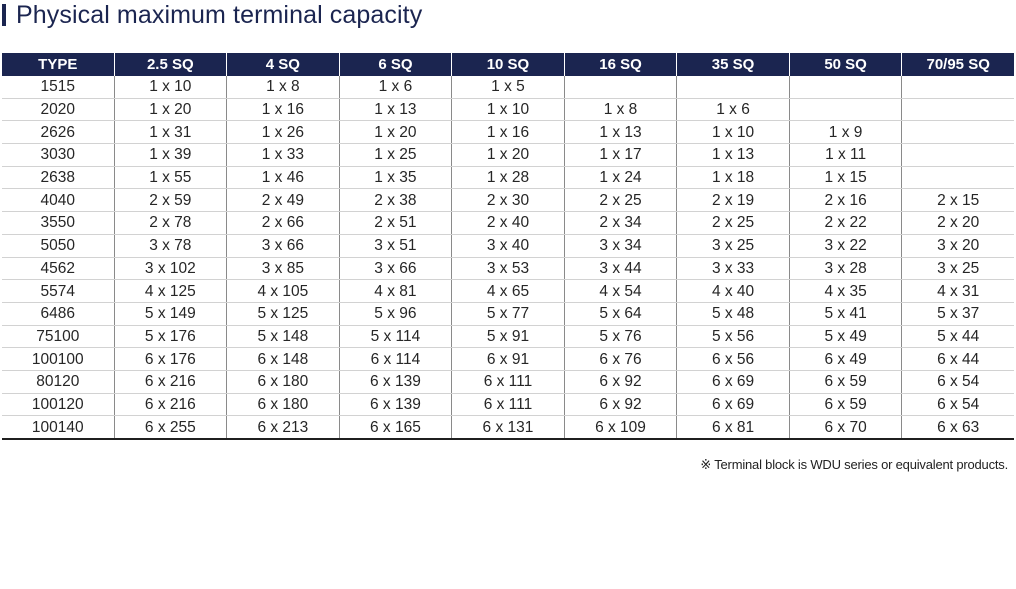 This screenshot has height=589, width=1016. I want to click on column-header: 16 SQ, so click(620, 64).